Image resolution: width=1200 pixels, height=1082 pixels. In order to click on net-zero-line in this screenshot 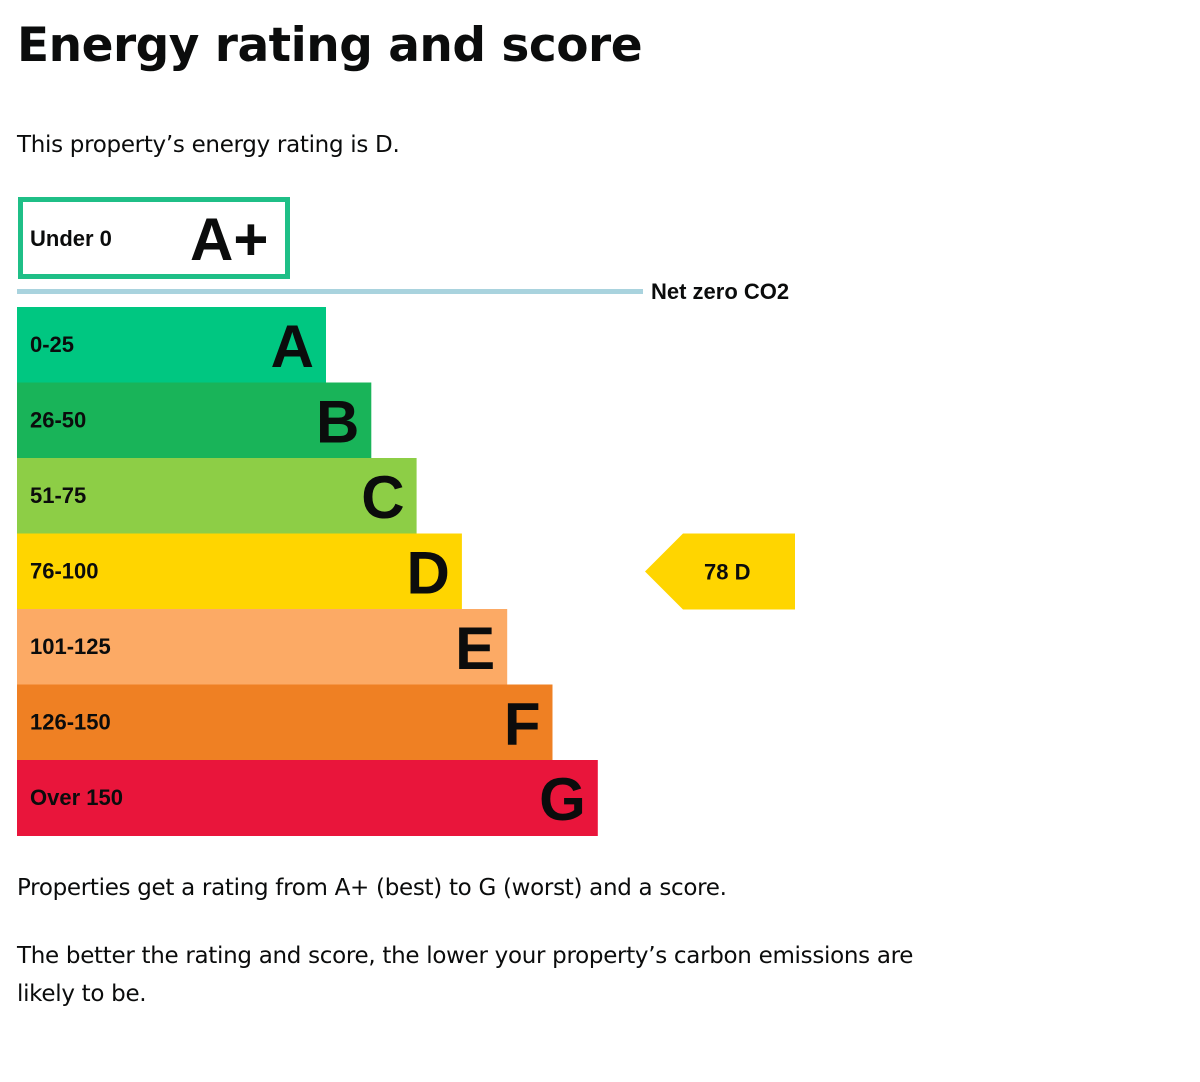, I will do `click(330, 291)`.